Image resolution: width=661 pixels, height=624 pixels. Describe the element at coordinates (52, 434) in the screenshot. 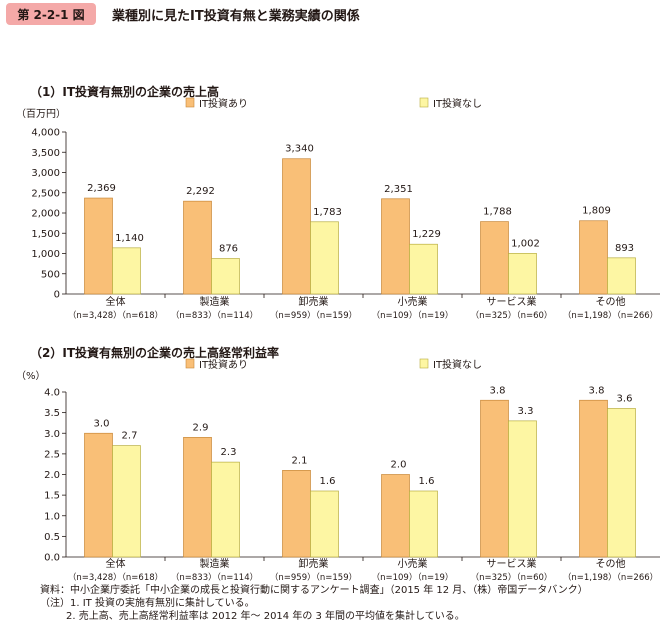

I see `y-tick-label: 3.0` at that location.